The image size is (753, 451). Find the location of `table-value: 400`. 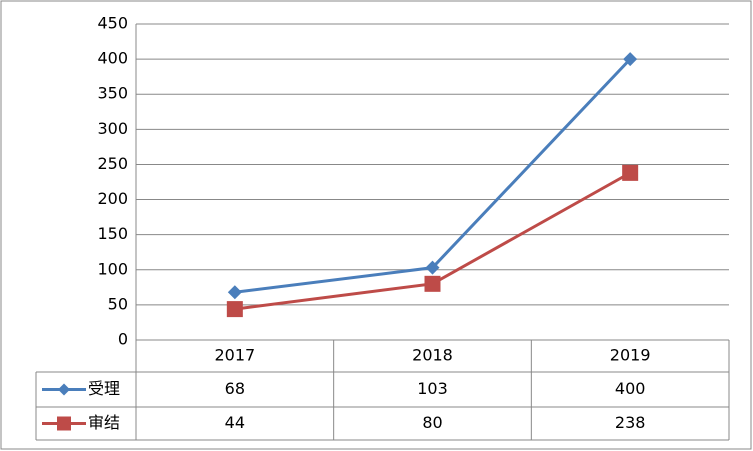

table-value: 400 is located at coordinates (630, 388).